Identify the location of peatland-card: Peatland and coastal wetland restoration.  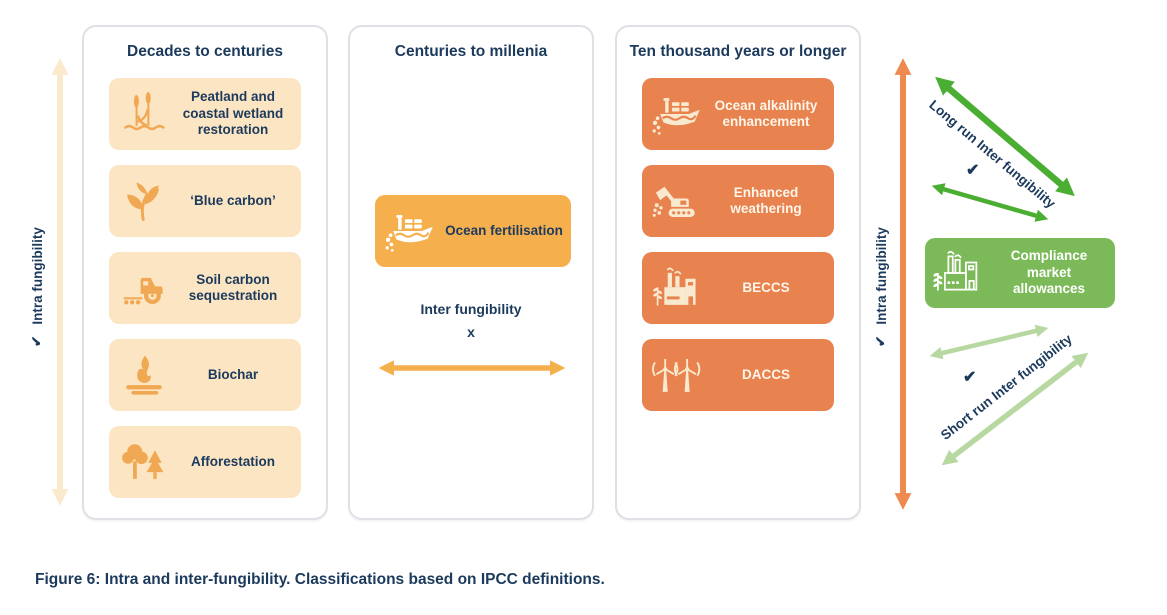
(205, 114).